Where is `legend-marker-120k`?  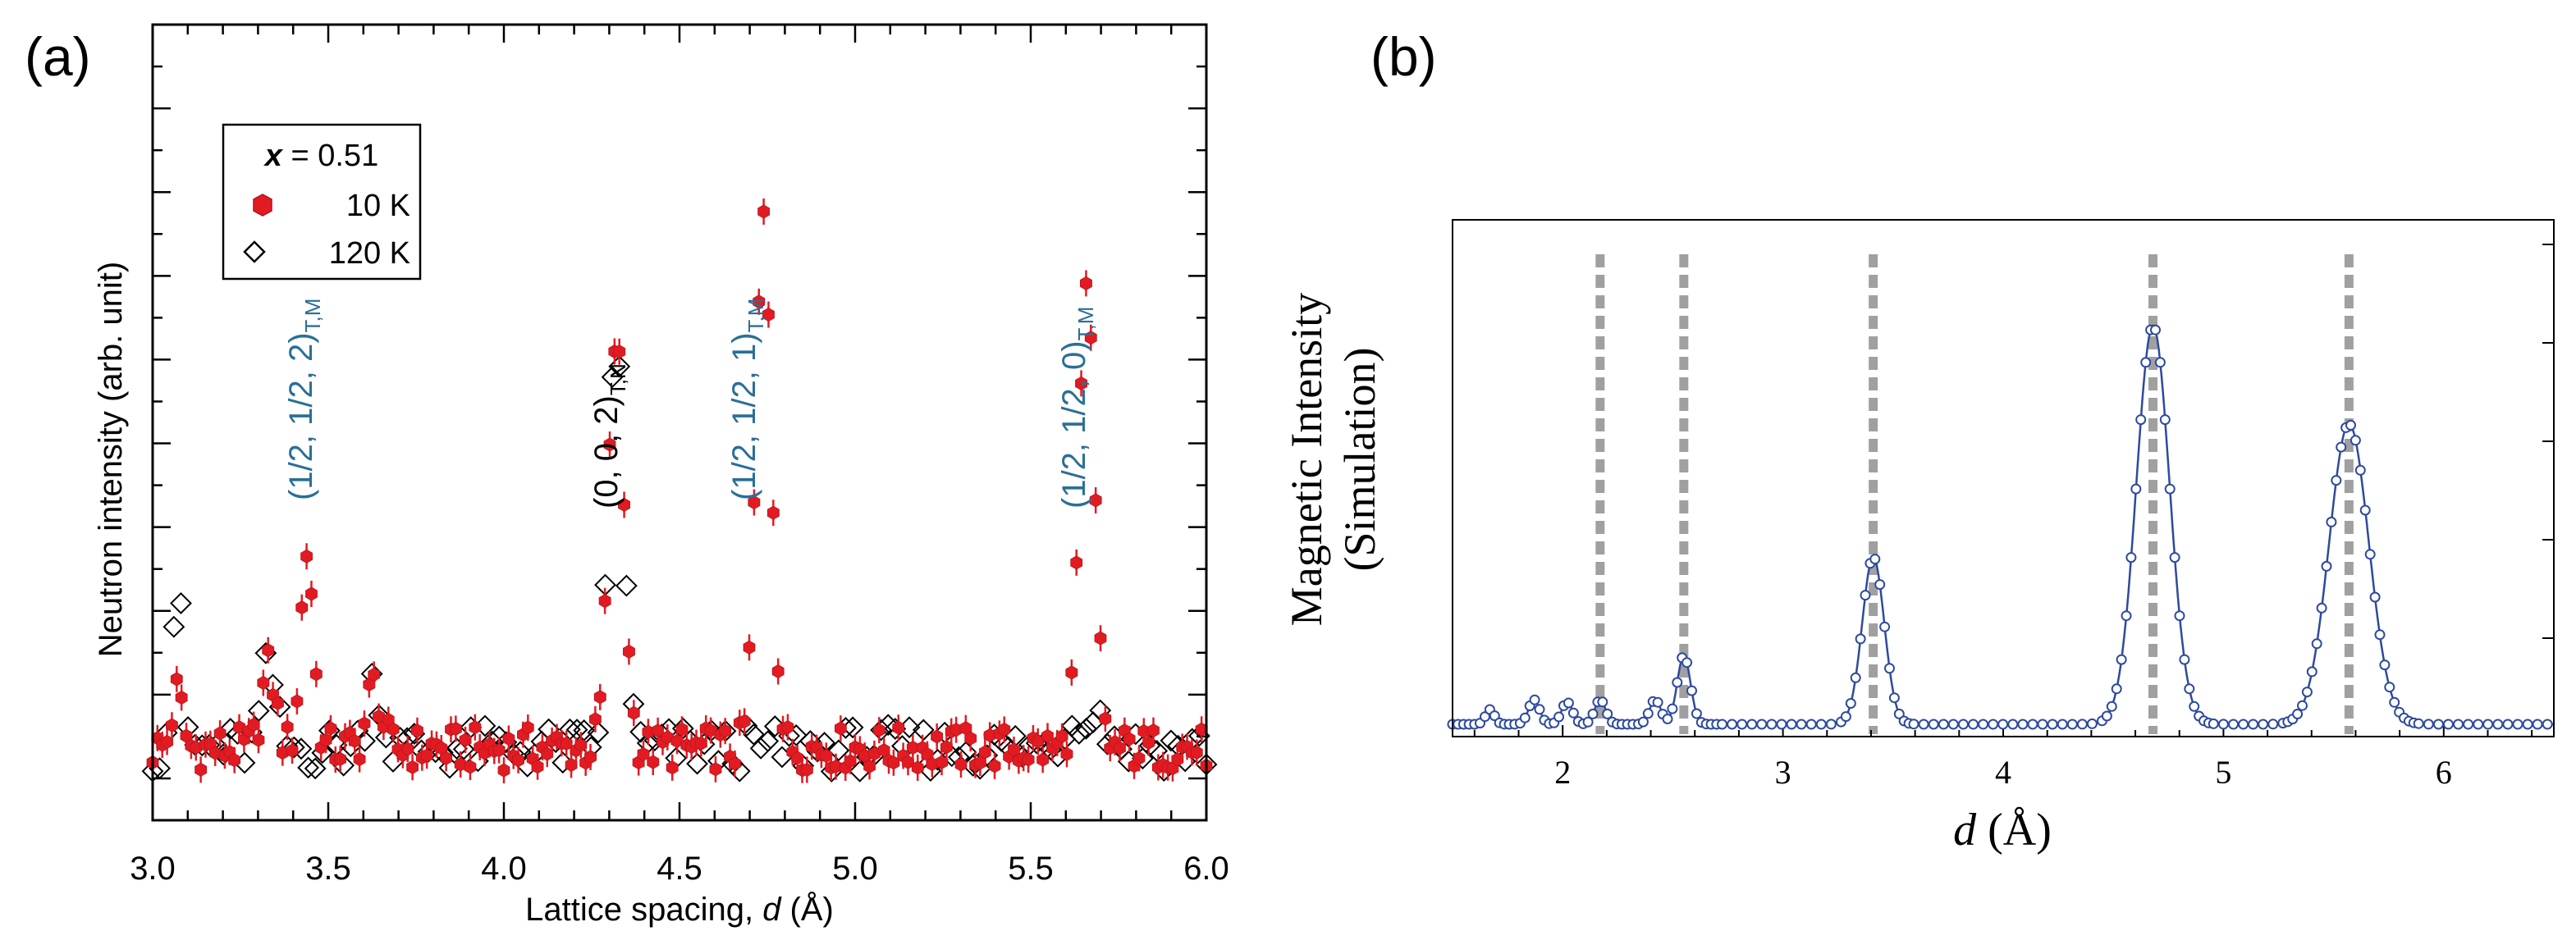
legend-marker-120k is located at coordinates (254, 252).